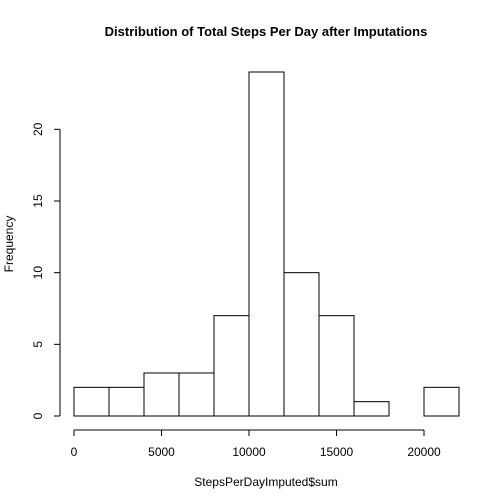 Image resolution: width=504 pixels, height=504 pixels. What do you see at coordinates (38, 415) in the screenshot?
I see `y-tick-label-0: 0` at bounding box center [38, 415].